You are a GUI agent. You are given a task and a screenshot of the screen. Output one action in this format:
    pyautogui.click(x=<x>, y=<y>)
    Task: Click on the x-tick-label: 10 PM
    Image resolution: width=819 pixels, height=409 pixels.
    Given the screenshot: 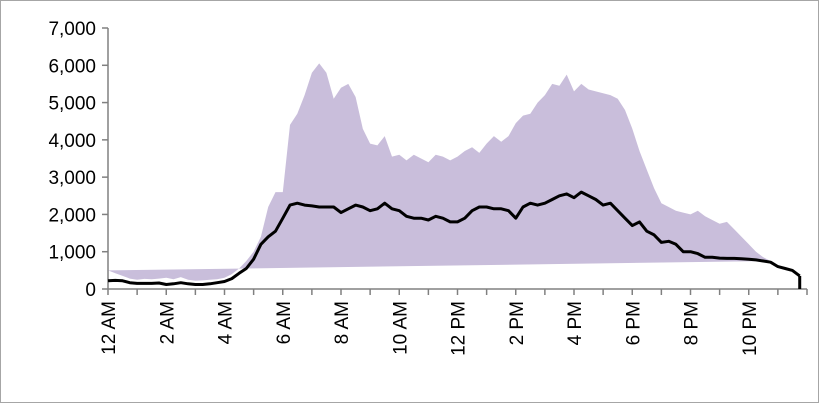 What is the action you would take?
    pyautogui.click(x=750, y=328)
    